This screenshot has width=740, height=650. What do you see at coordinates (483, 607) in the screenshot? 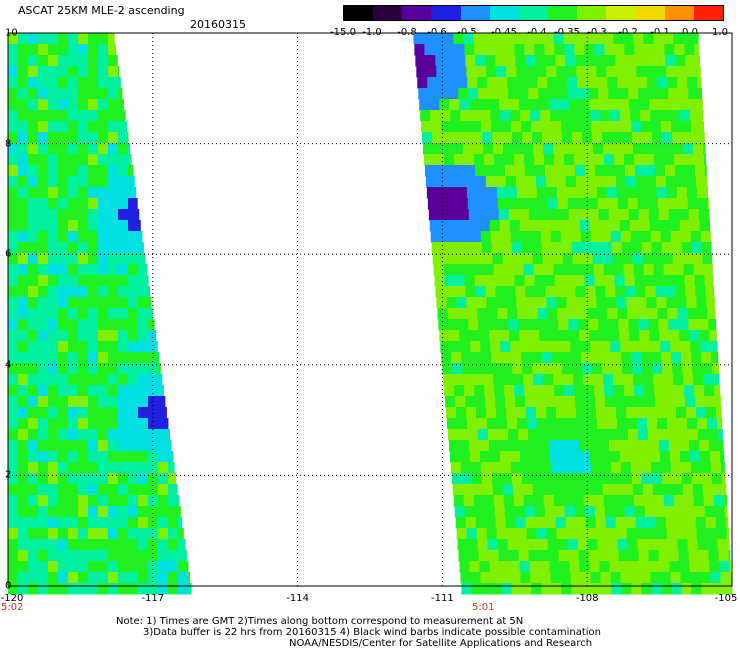
I see `gmt-time-right: 5:01` at bounding box center [483, 607].